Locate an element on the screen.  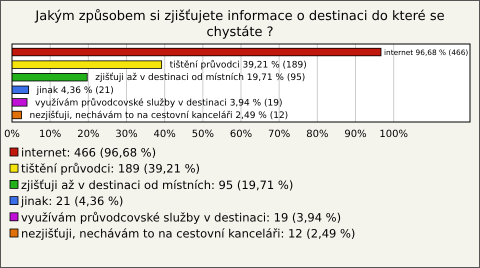
data-label: nezjišťuji, nechávám to na cestovní kanceláři 2,49 % (12) is located at coordinates (159, 115).